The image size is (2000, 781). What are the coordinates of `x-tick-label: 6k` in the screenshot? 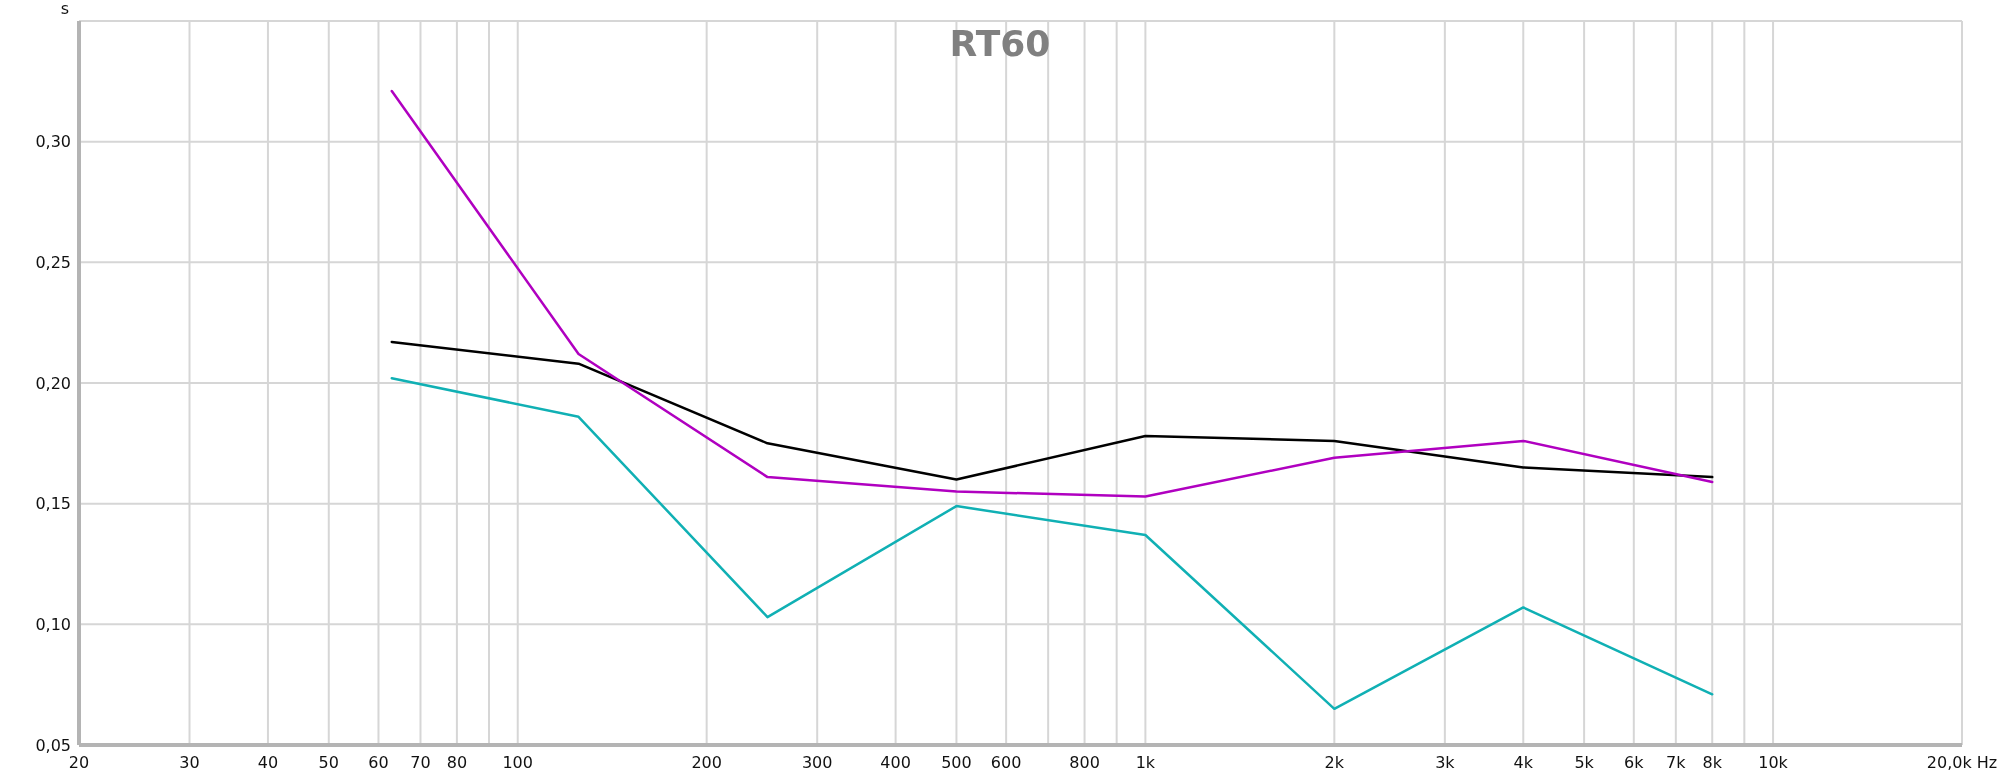 It's located at (1634, 763).